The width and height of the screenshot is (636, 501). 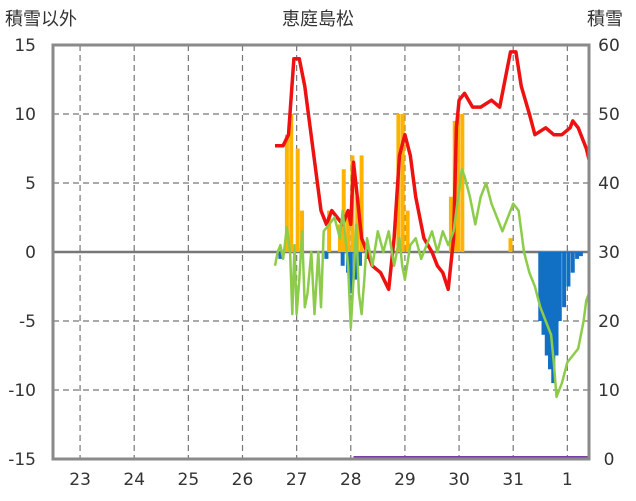 I want to click on y-tick-right: 30, so click(x=609, y=253).